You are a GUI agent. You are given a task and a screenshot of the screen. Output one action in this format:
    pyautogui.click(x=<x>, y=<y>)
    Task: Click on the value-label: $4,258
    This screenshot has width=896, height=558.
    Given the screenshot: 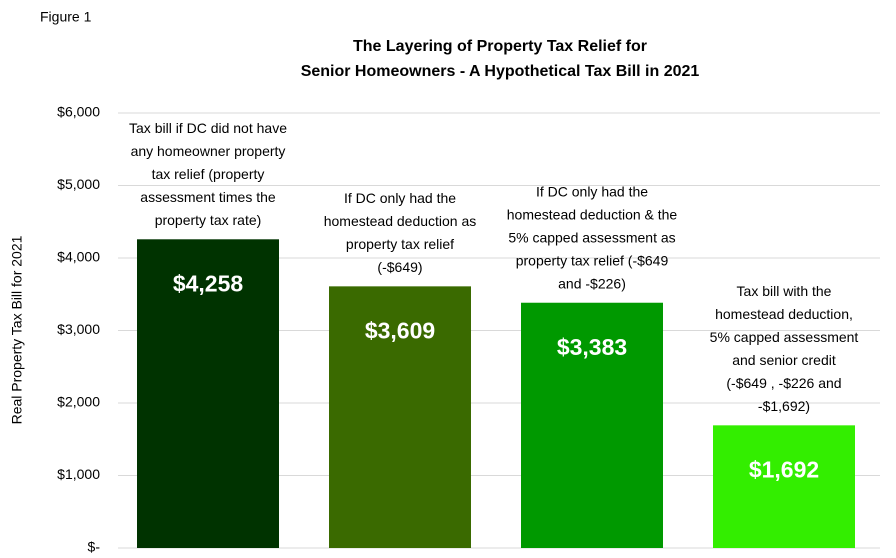 What is the action you would take?
    pyautogui.click(x=208, y=283)
    